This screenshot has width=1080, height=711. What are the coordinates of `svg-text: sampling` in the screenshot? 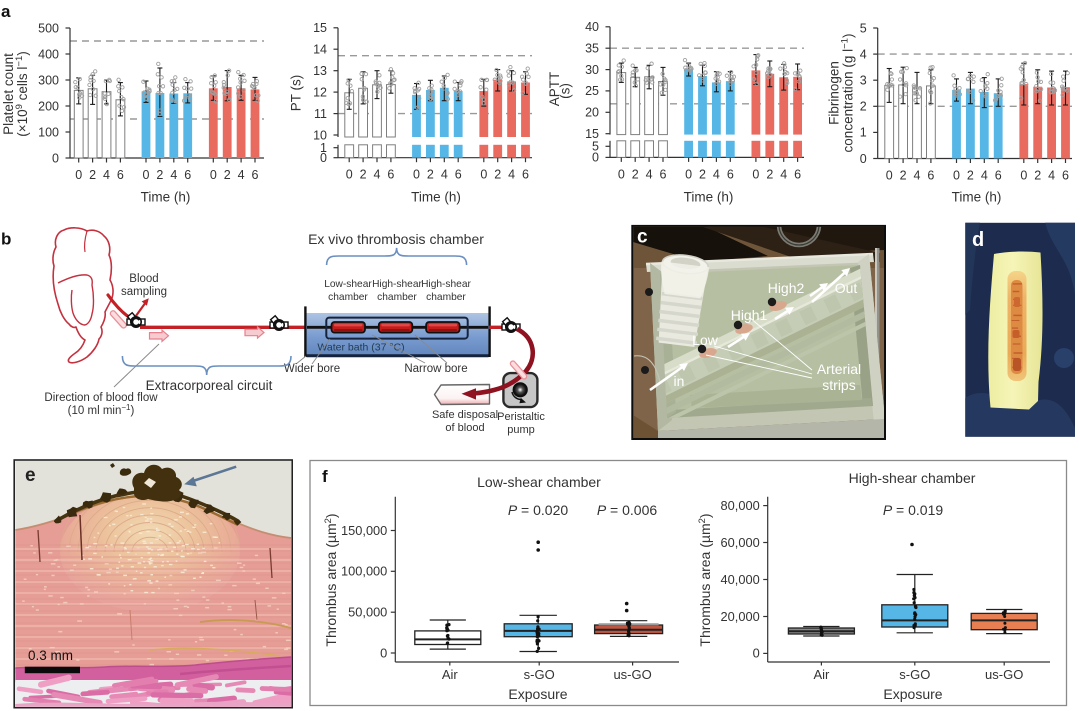 It's located at (144, 292).